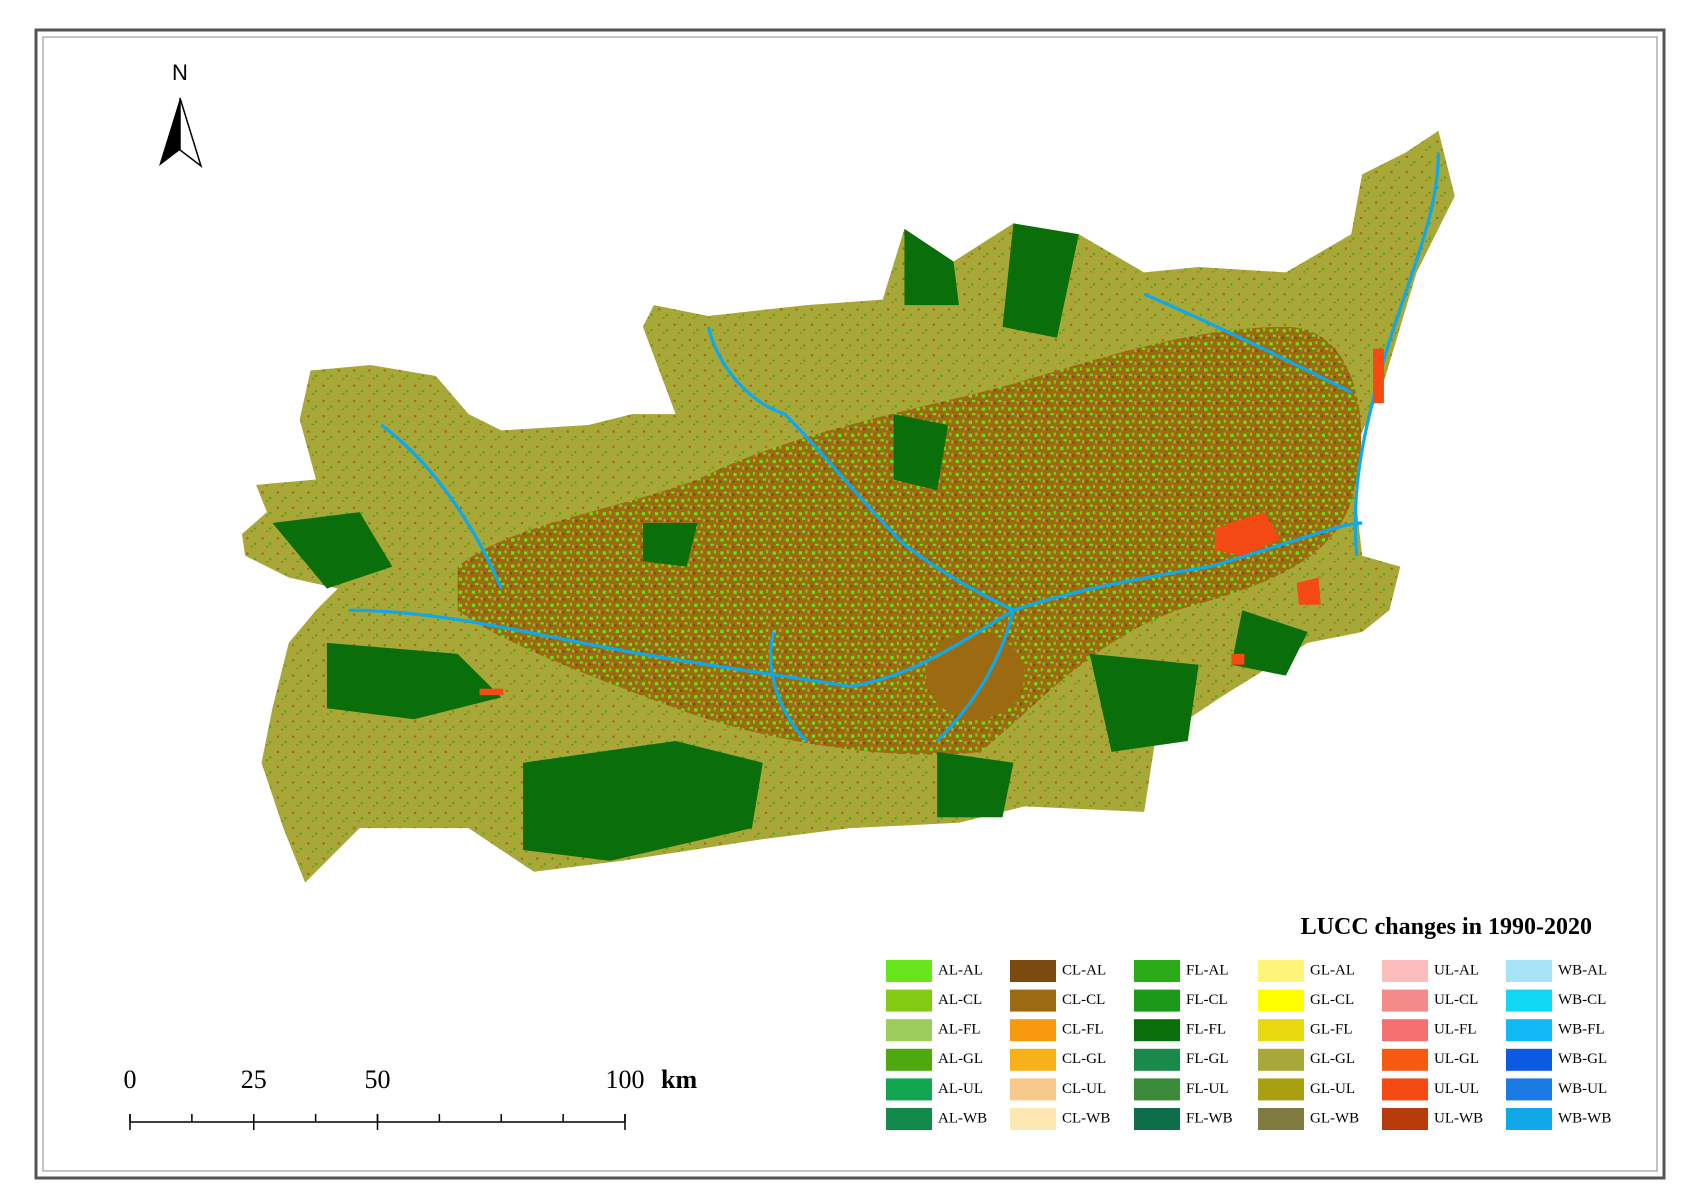 The image size is (1700, 1192). What do you see at coordinates (1209, 1118) in the screenshot?
I see `legend-label: FL-WB` at bounding box center [1209, 1118].